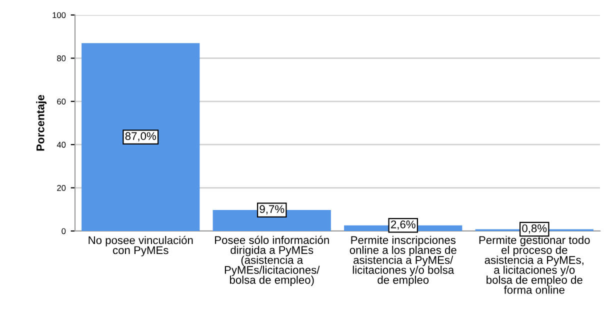  I want to click on bar, so click(141, 137).